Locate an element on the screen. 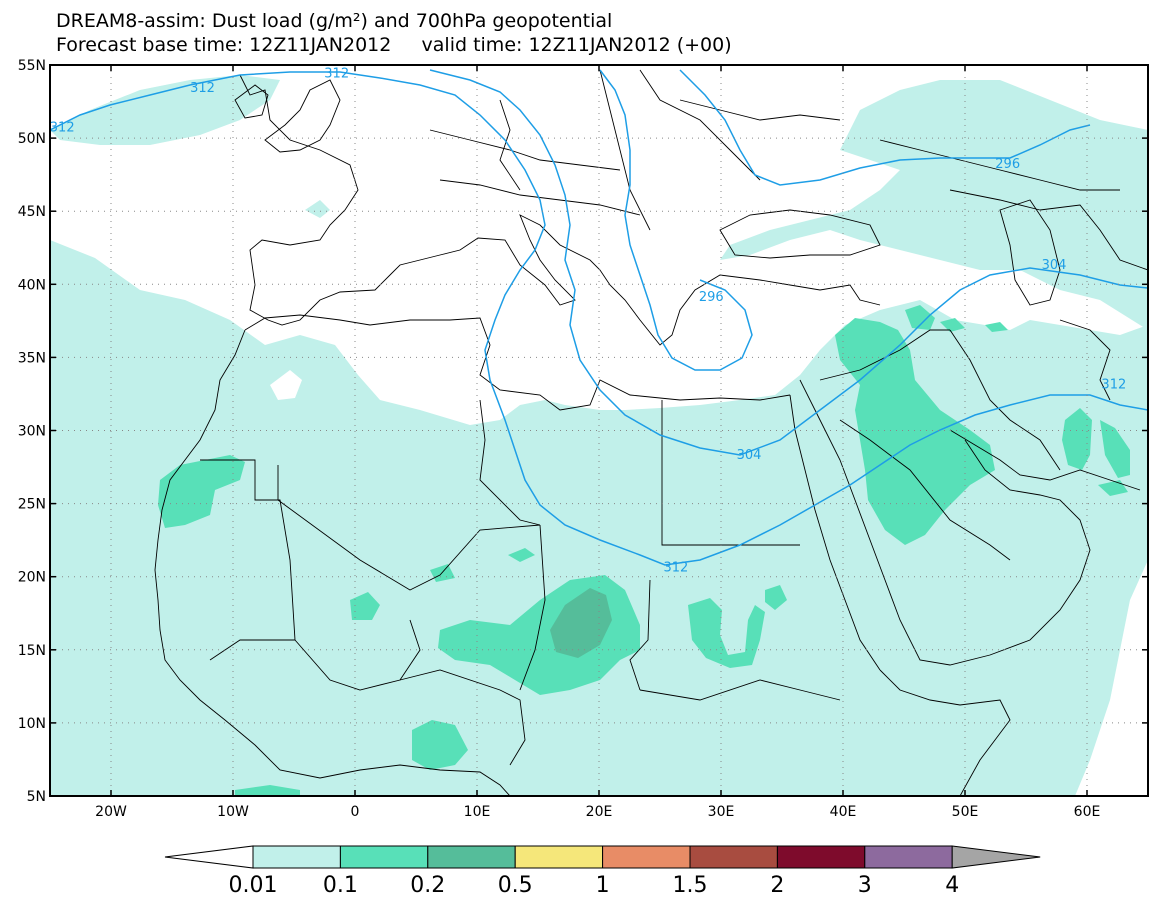 The height and width of the screenshot is (907, 1165). lon-label: 40E is located at coordinates (843, 812).